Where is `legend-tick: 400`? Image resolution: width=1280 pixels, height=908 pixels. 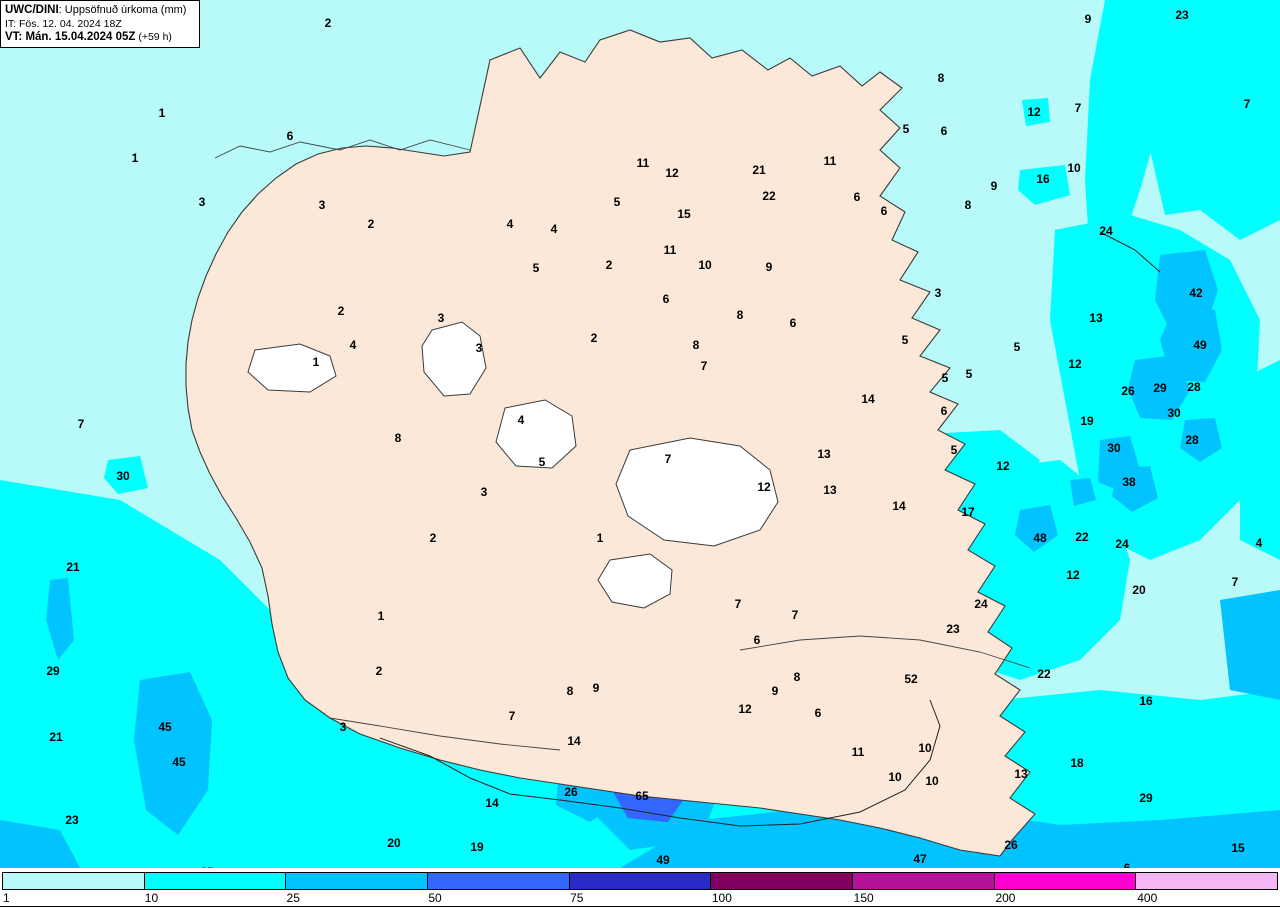 legend-tick: 400 is located at coordinates (1147, 898).